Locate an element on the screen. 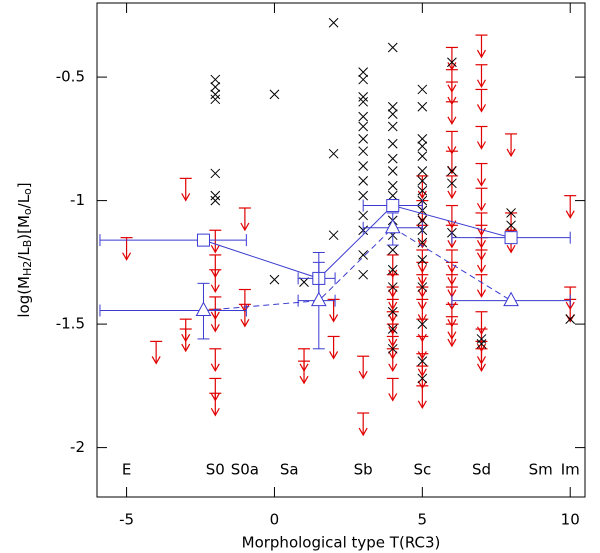  y-tick-label: -2 is located at coordinates (77, 447).